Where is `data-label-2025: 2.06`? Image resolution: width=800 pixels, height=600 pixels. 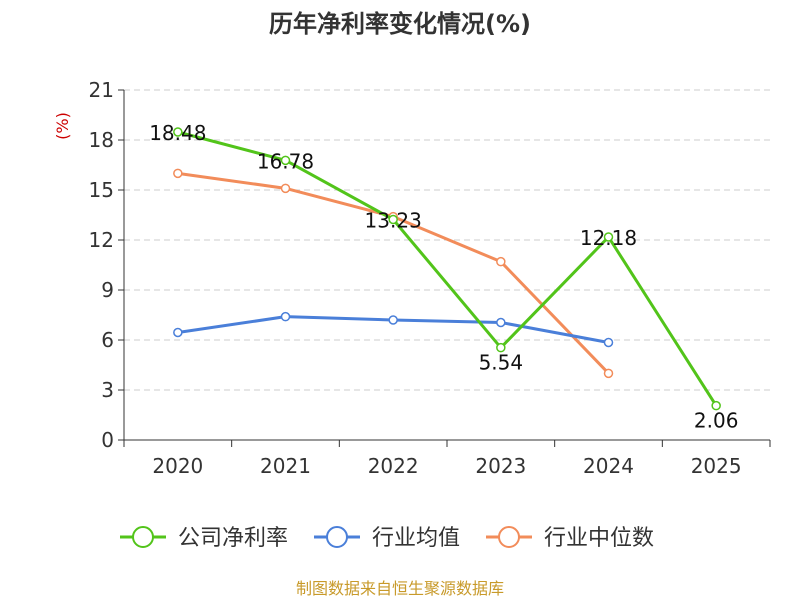 data-label-2025: 2.06 is located at coordinates (716, 421).